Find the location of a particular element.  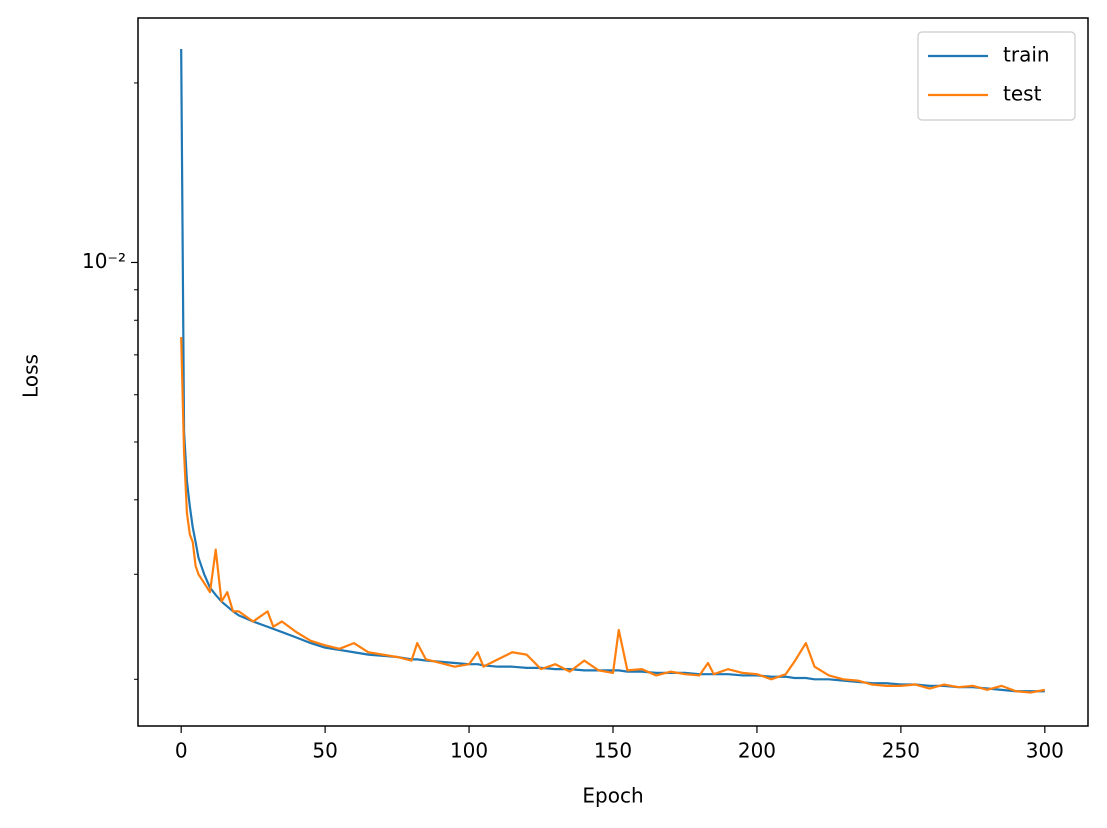

legend-box is located at coordinates (996, 76).